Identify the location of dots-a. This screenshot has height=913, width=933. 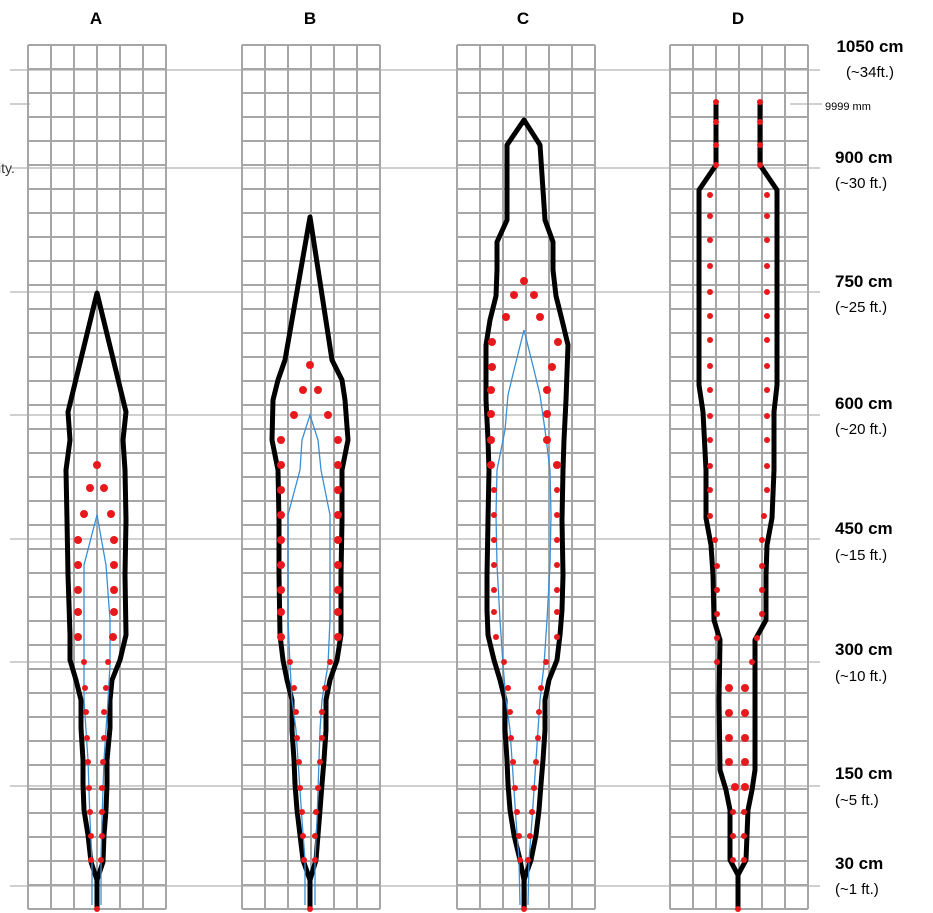
(96, 686).